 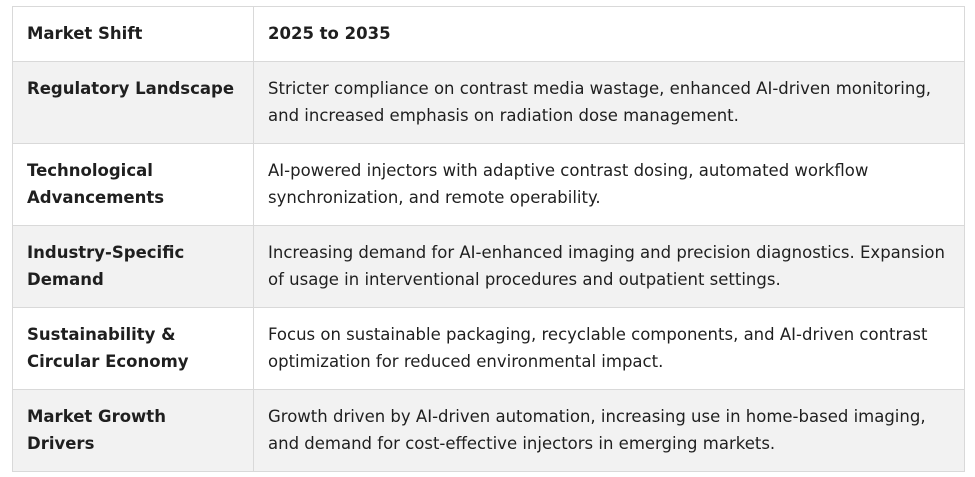 I want to click on header-period: 2025 to 2035, so click(x=329, y=33).